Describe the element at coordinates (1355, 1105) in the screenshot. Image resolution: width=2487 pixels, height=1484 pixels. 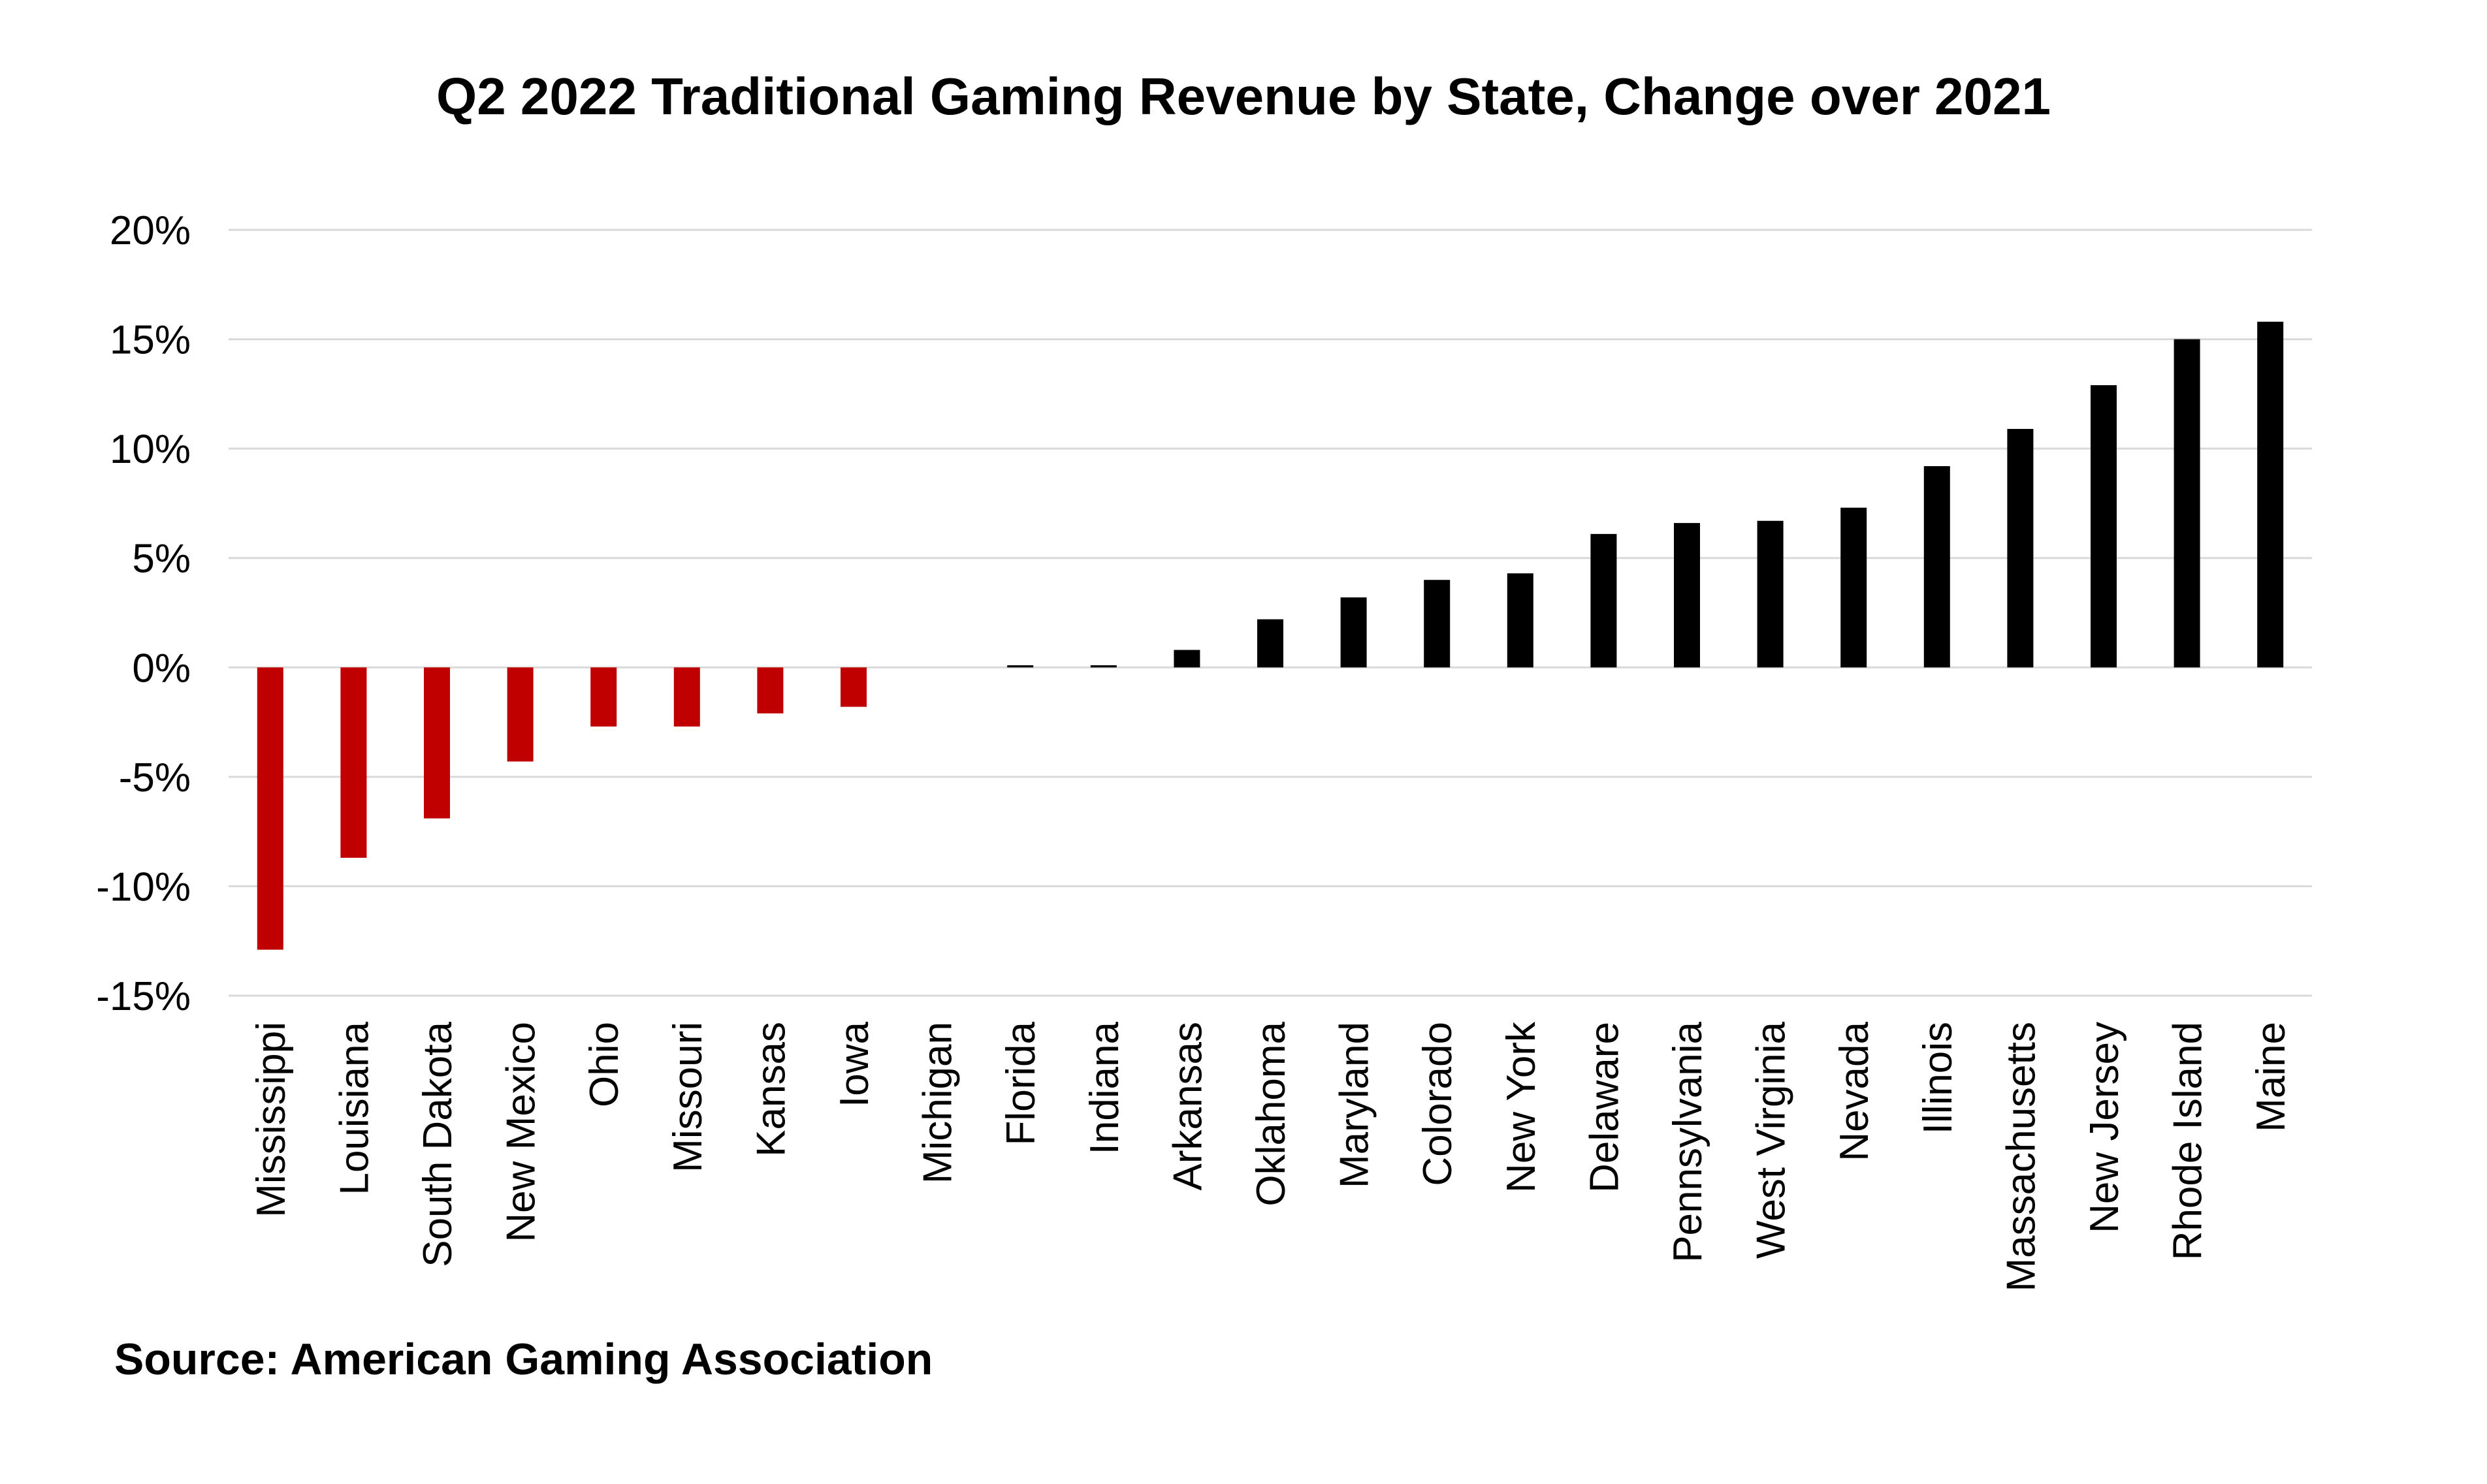
I see `x-tick-label: Maryland` at that location.